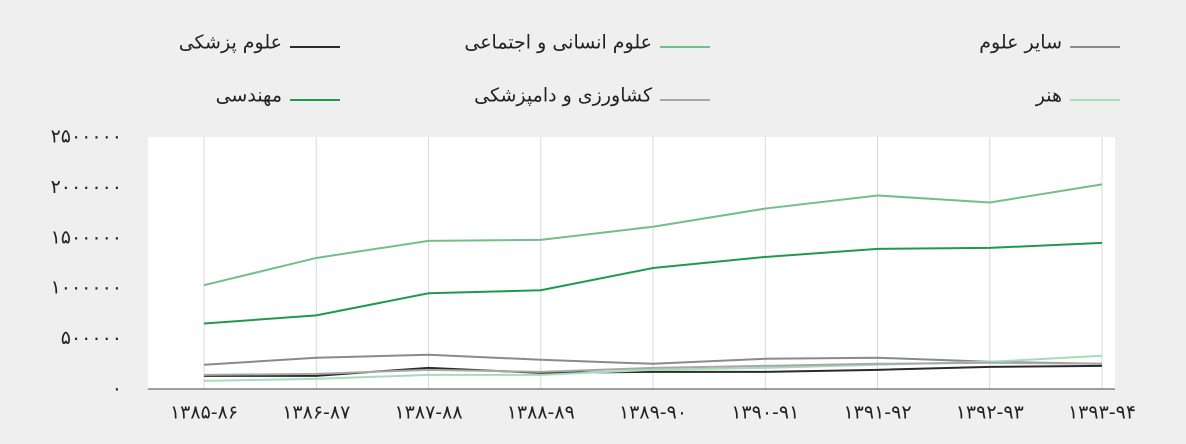  What do you see at coordinates (558, 43) in the screenshot?
I see `legend-label: علوم انسانی و اجتماعی` at bounding box center [558, 43].